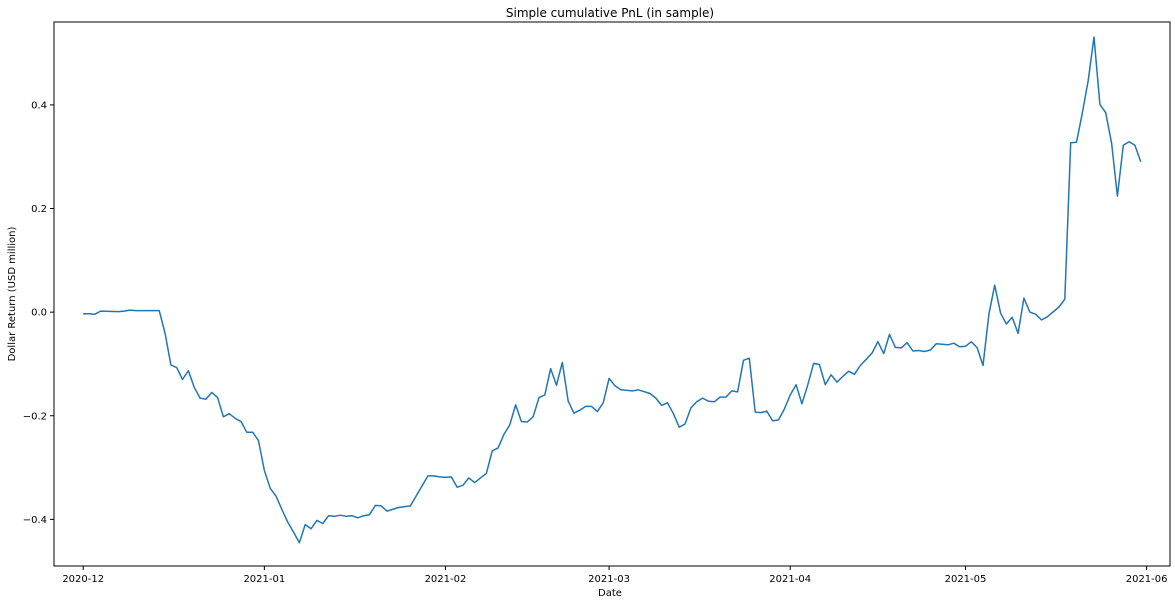  Describe the element at coordinates (35, 416) in the screenshot. I see `y-tick-label: −0.2` at that location.